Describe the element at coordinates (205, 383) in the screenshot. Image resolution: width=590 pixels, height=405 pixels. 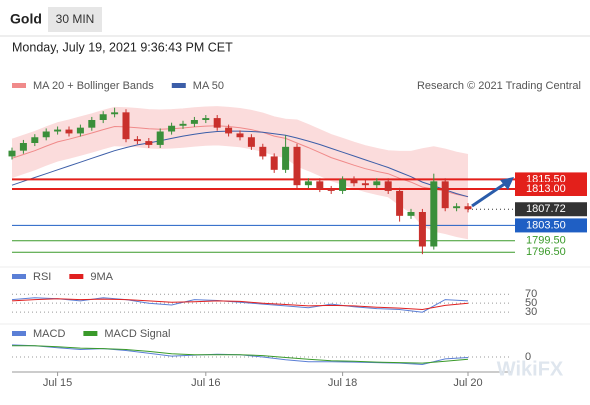
I see `x-tick-label: Jul 16` at that location.